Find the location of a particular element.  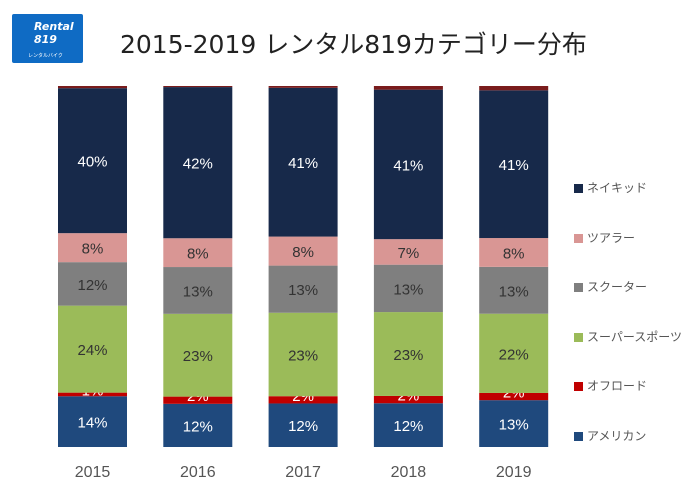

legend-item: オフロード is located at coordinates (610, 385).